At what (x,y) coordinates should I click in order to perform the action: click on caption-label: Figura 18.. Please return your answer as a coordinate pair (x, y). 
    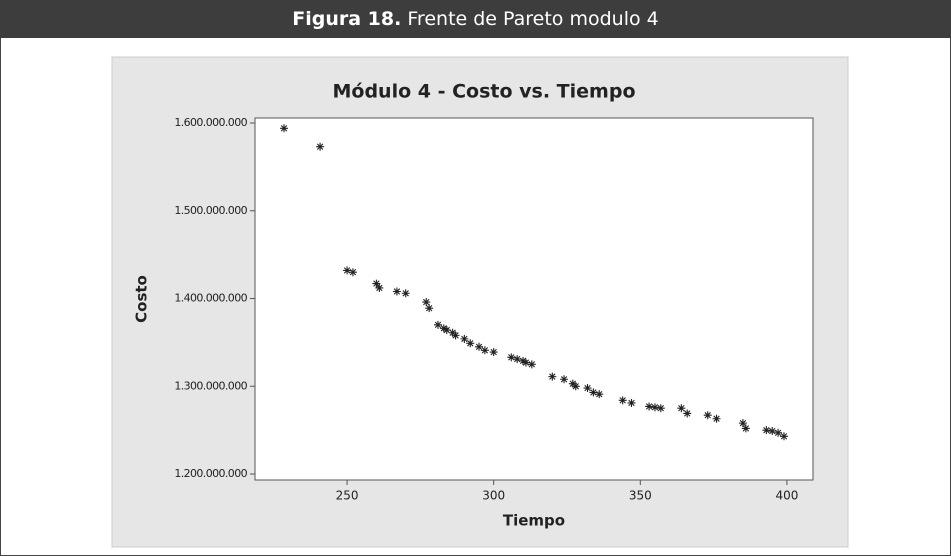
    Looking at the image, I should click on (347, 19).